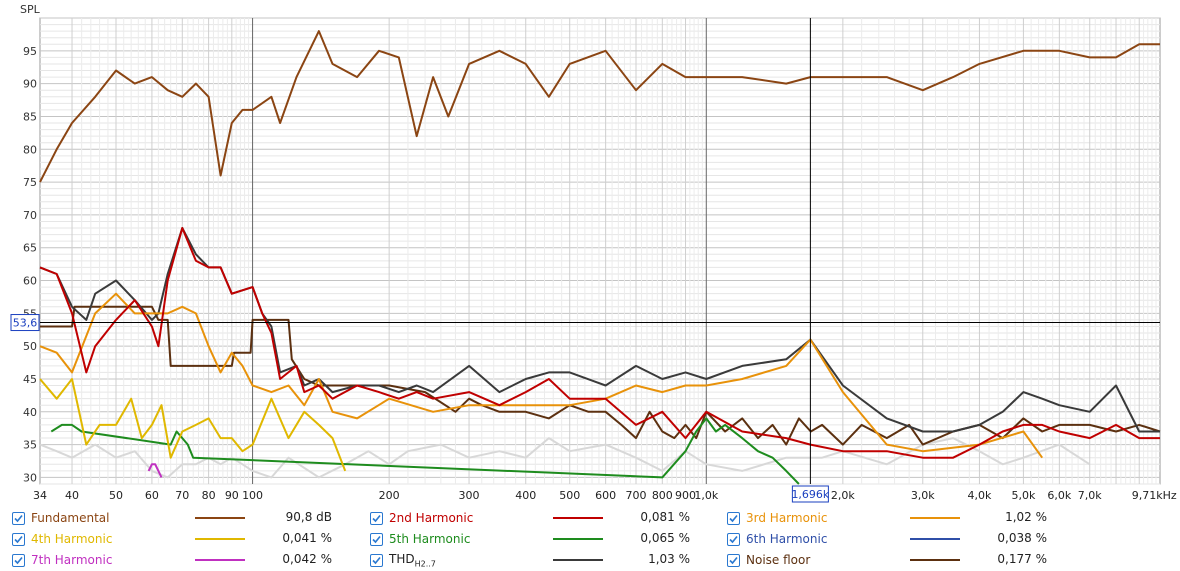  What do you see at coordinates (30, 182) in the screenshot?
I see `y-tick-label: 75` at bounding box center [30, 182].